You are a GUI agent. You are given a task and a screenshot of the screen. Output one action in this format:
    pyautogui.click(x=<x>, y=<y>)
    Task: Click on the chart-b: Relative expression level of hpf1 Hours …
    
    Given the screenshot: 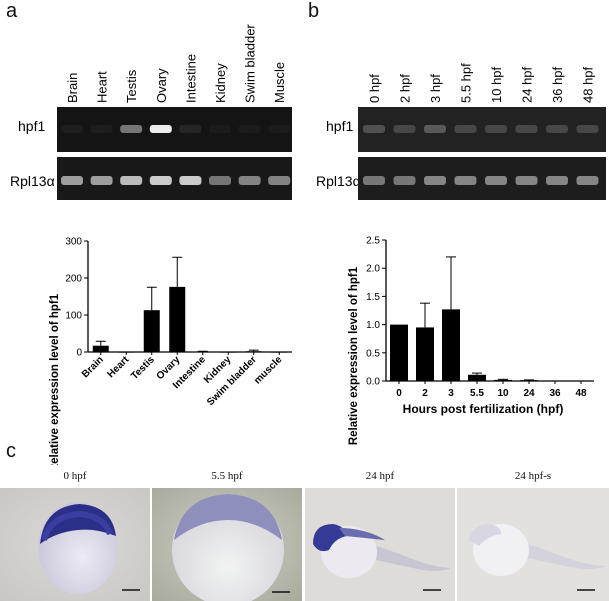 What is the action you would take?
    pyautogui.click(x=471, y=340)
    